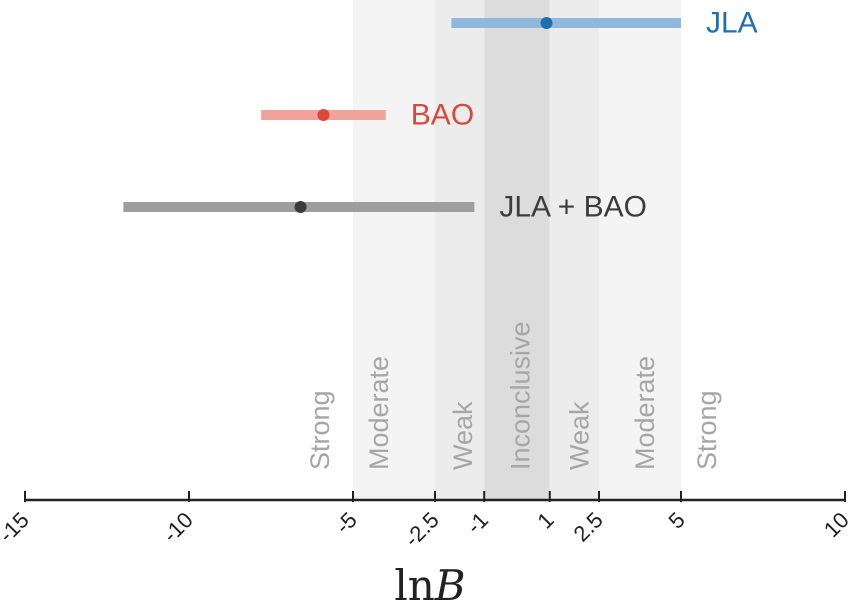 This screenshot has height=612, width=860. Describe the element at coordinates (478, 523) in the screenshot. I see `x-tick-label-4: -1` at that location.